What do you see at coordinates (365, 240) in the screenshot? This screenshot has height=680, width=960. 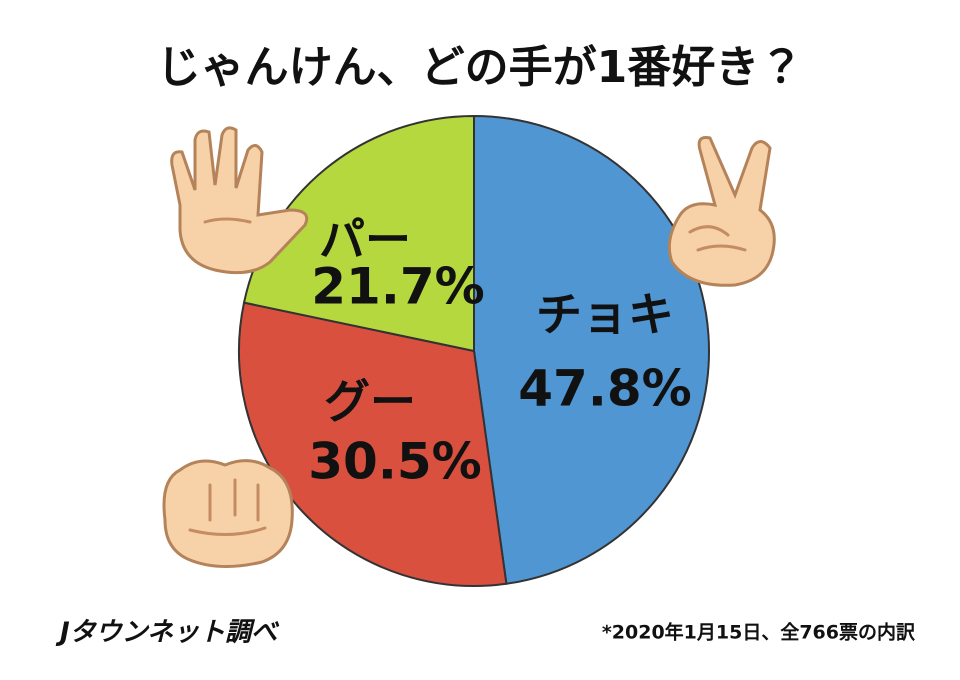 I see `slice-label: パー` at bounding box center [365, 240].